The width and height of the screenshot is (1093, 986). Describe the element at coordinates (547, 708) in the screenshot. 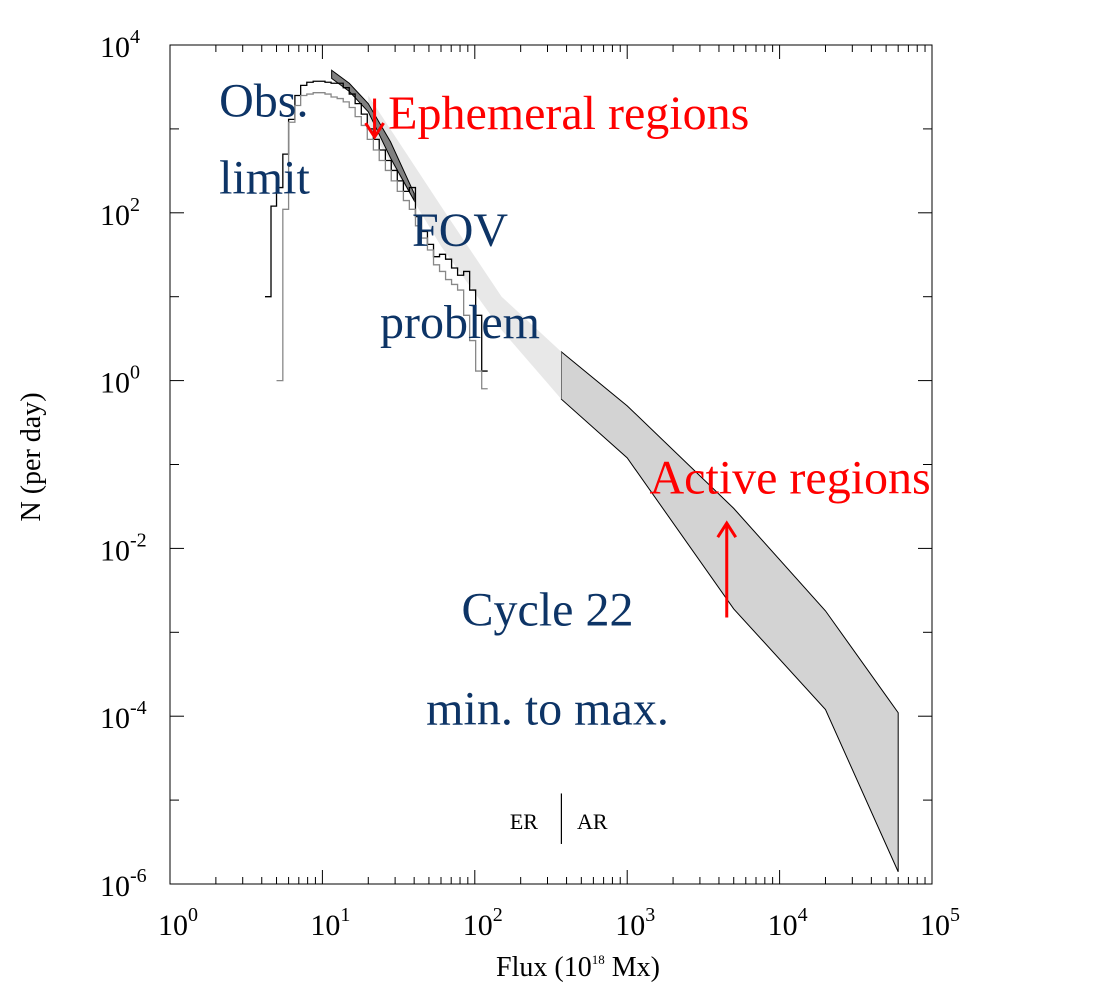

I see `cycle-line2: min. to max.` at that location.